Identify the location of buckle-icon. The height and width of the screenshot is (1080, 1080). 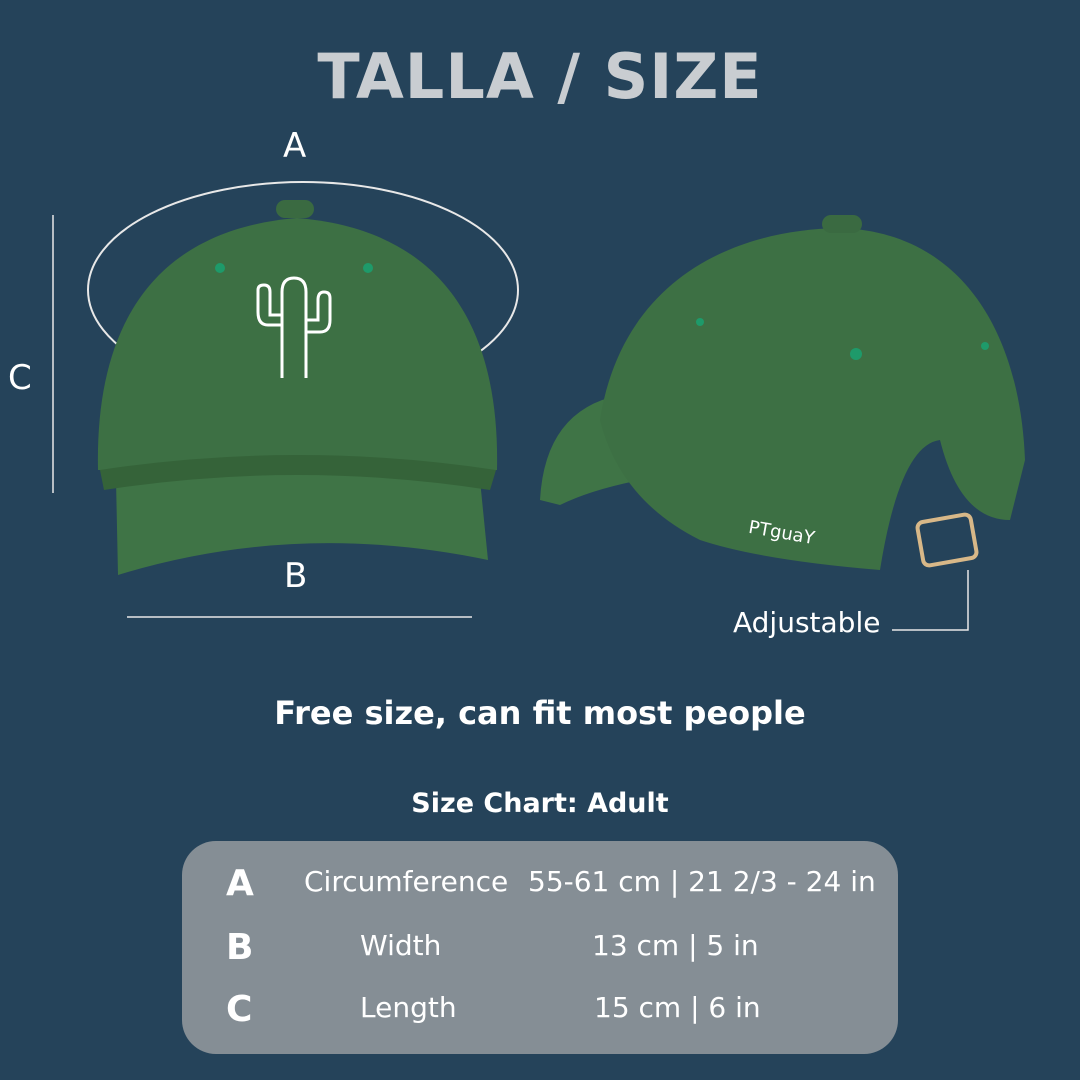
(947, 540).